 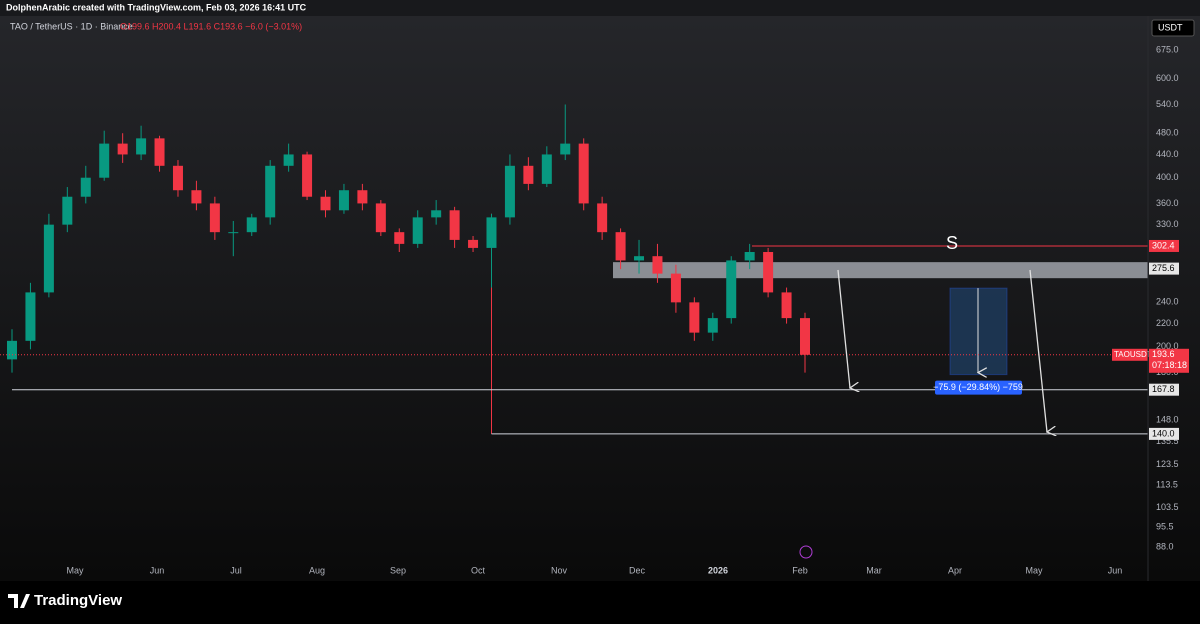 I want to click on ticker-box, so click(x=1130, y=354).